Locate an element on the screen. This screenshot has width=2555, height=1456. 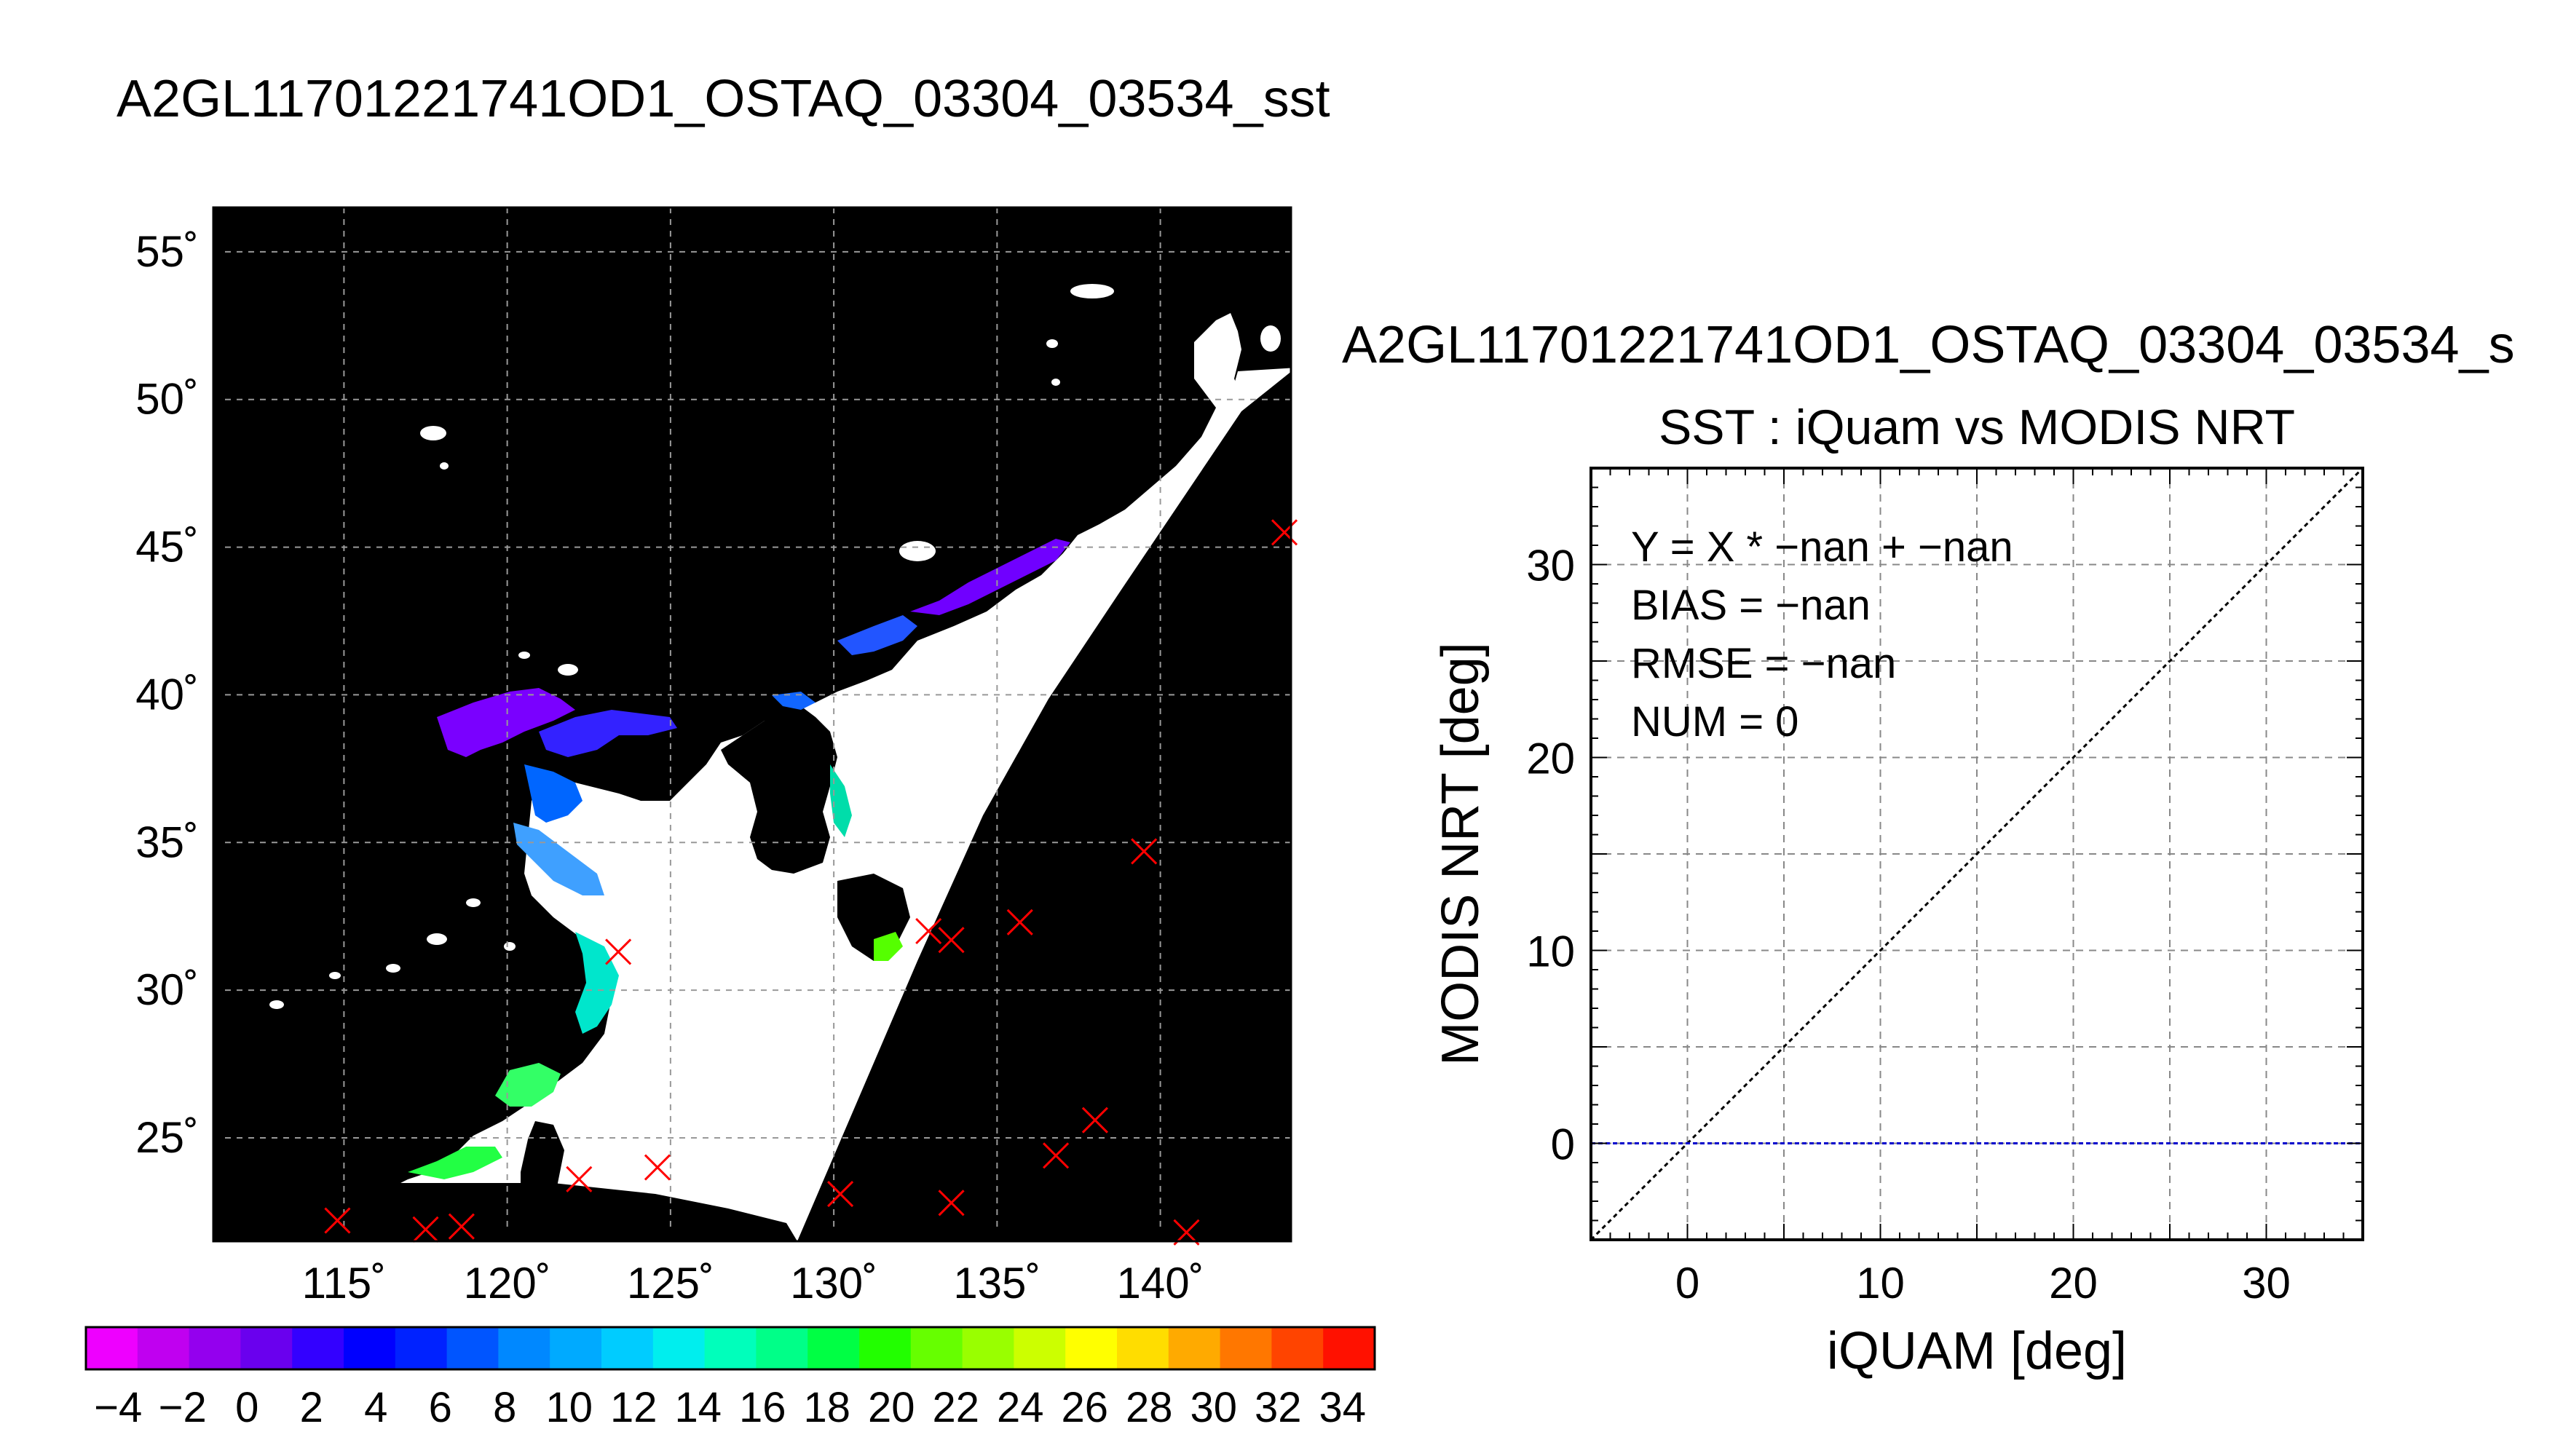
scatter-y-tick-label: 30 is located at coordinates (1550, 566).